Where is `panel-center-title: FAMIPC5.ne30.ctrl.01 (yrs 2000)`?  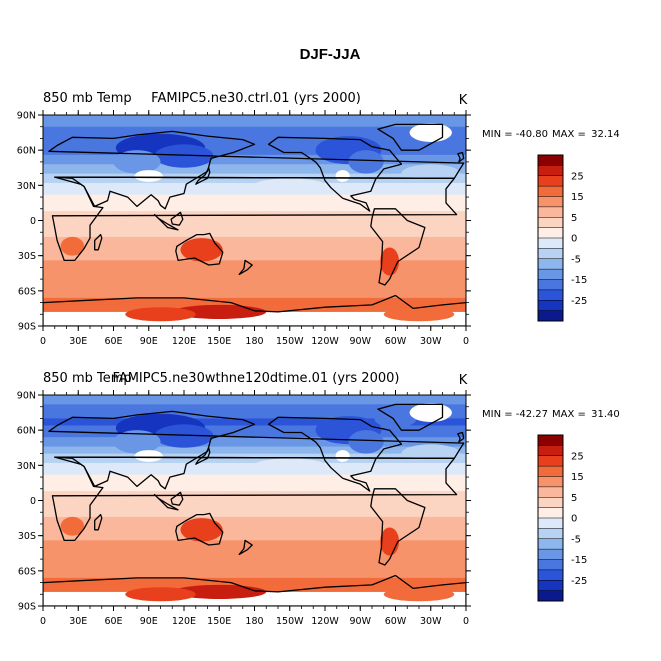
panel-center-title: FAMIPC5.ne30.ctrl.01 (yrs 2000) is located at coordinates (256, 98).